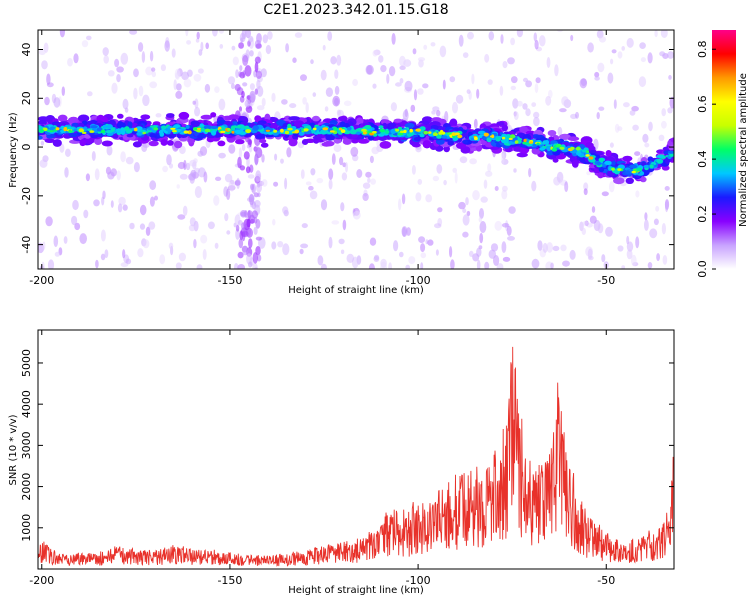  I want to click on x-tick-label: -200, so click(41, 280).